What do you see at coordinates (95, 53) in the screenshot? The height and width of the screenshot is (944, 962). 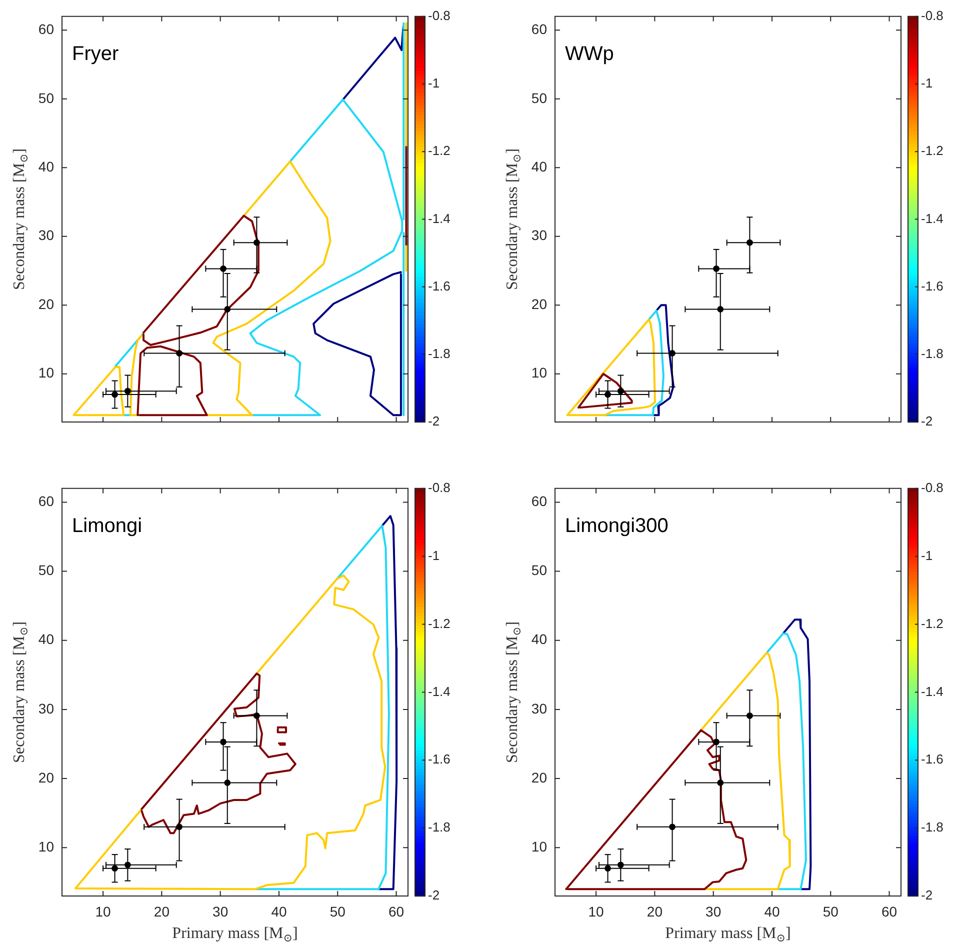 I see `text: Fryer` at bounding box center [95, 53].